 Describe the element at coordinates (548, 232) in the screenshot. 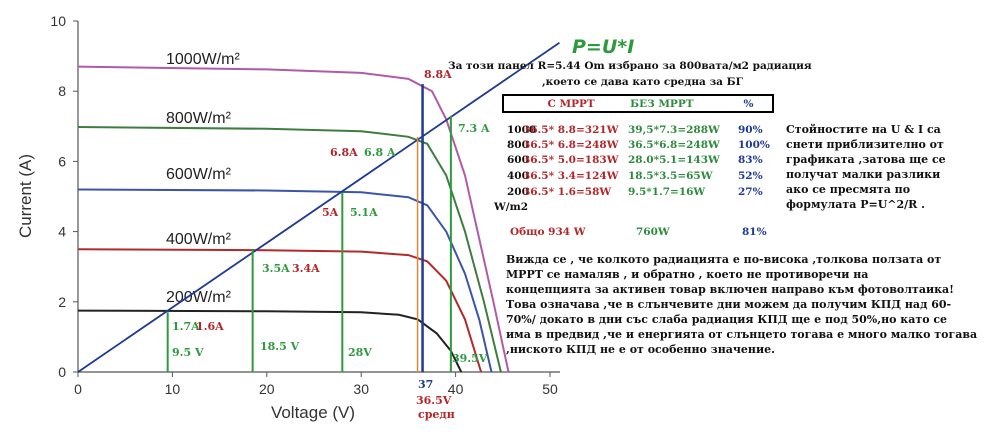

I see `total-mppt: Общо 934 W` at that location.